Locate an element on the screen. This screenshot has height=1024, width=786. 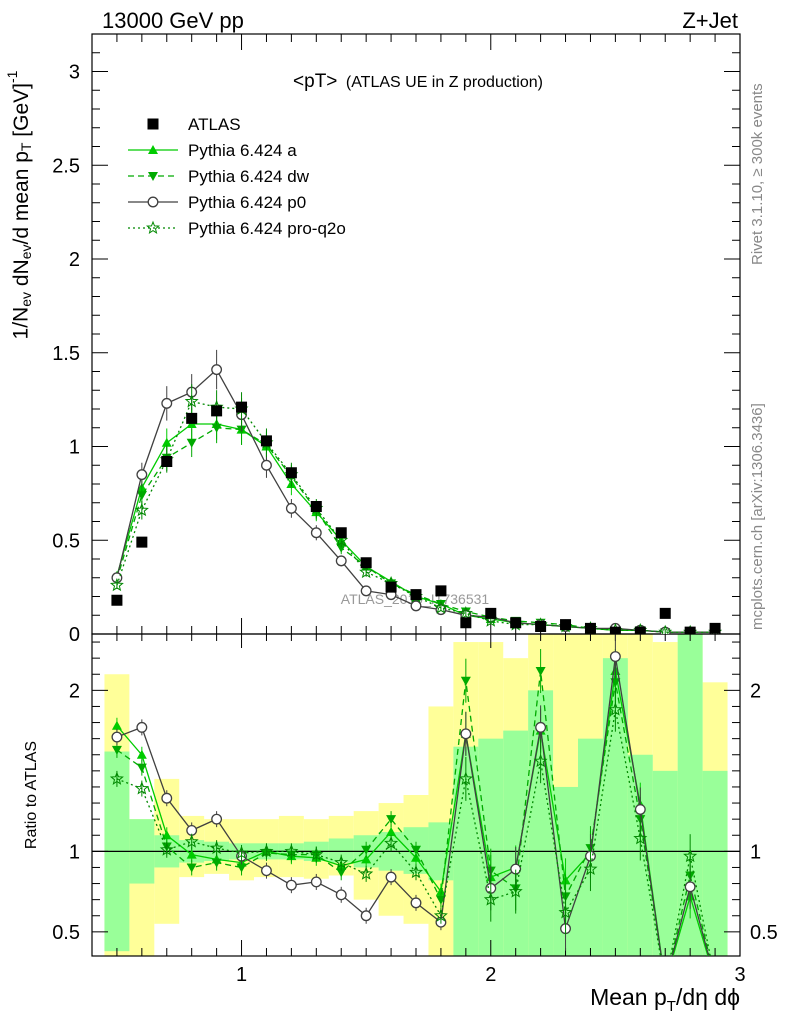
chart-title: <pT> (ATLAS UE in Z production) is located at coordinates (418, 81).